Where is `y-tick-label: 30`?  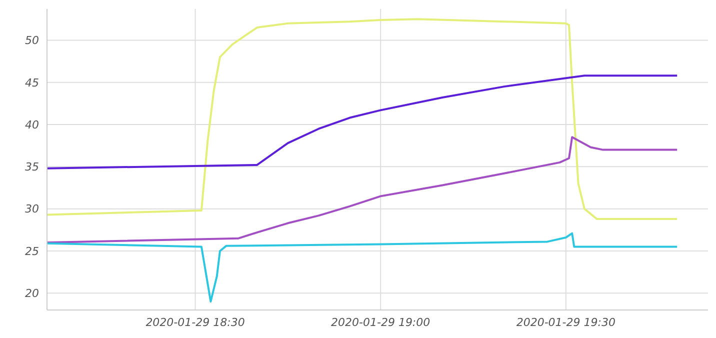 y-tick-label: 30 is located at coordinates (32, 209).